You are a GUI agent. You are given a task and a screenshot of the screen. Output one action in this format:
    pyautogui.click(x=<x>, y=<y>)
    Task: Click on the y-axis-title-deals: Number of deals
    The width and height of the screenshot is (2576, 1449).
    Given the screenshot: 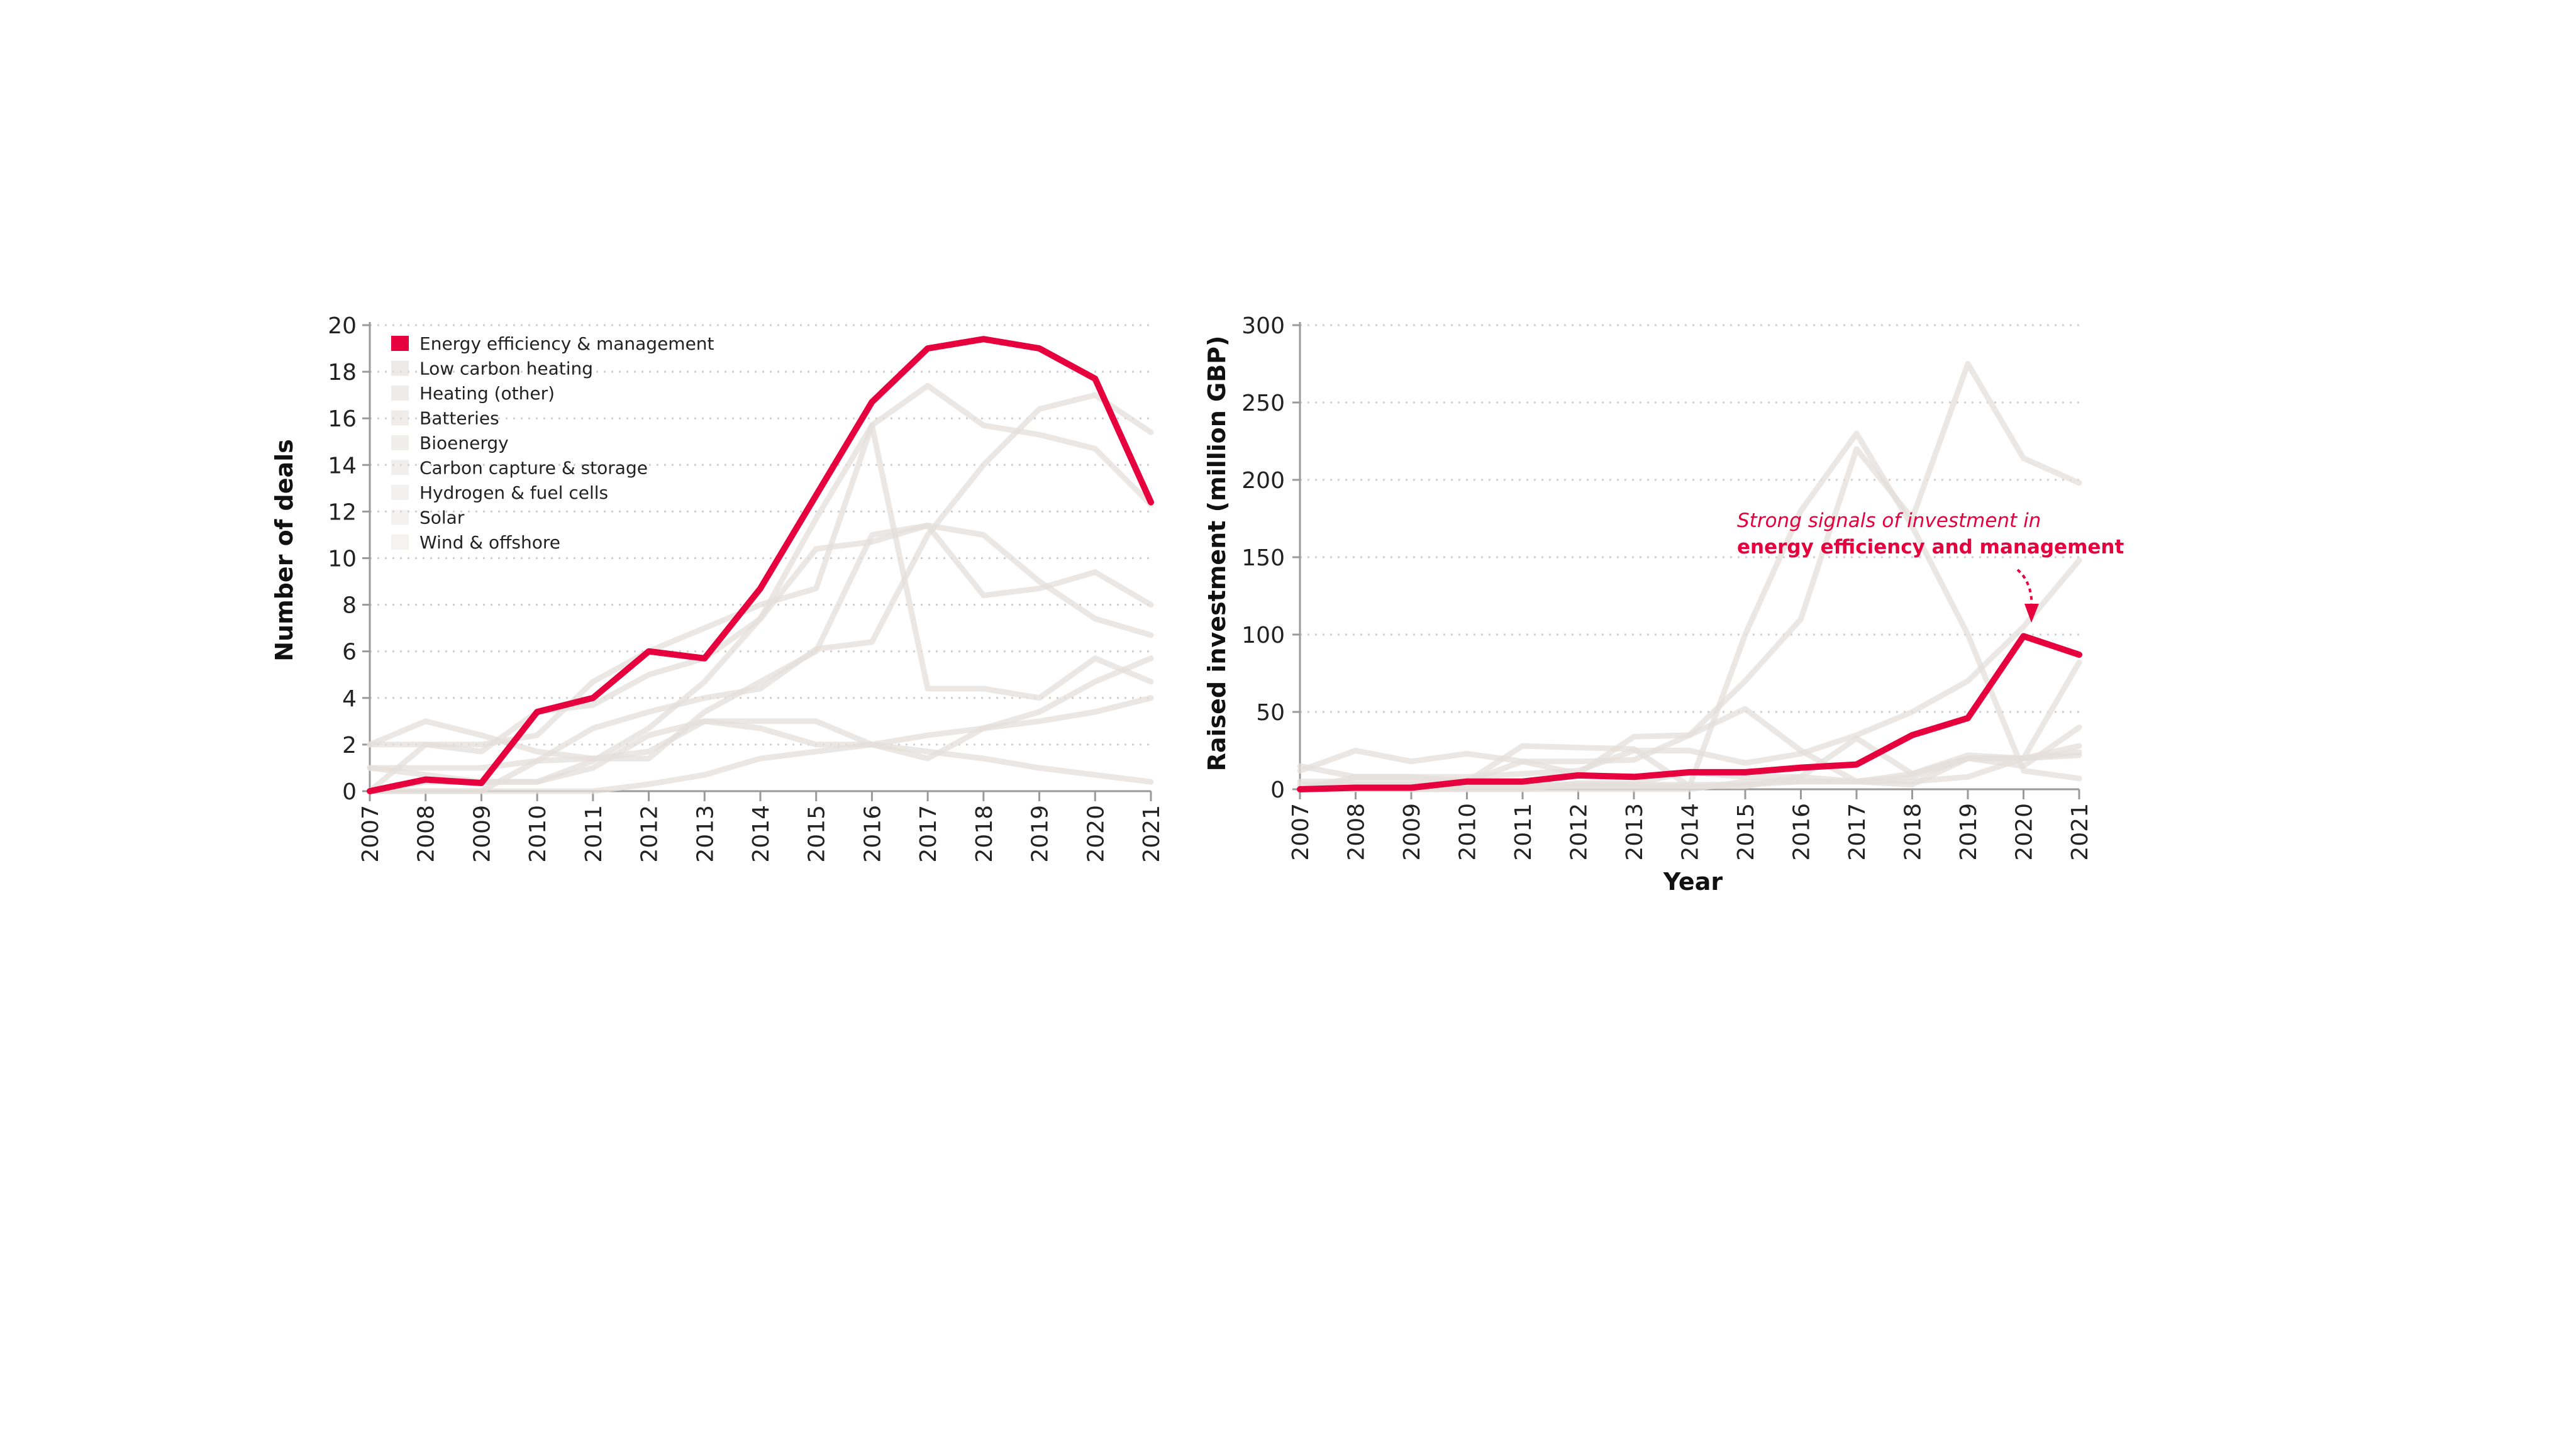 What is the action you would take?
    pyautogui.click(x=284, y=550)
    